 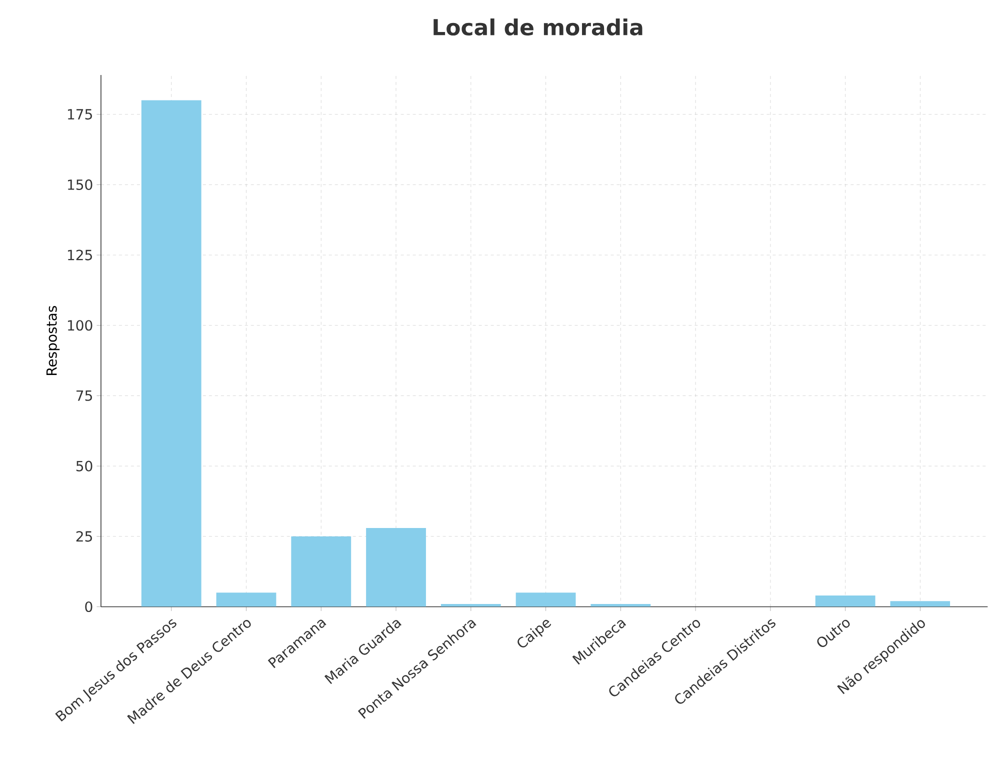 I want to click on chart-title: Local de moradia, so click(x=538, y=27).